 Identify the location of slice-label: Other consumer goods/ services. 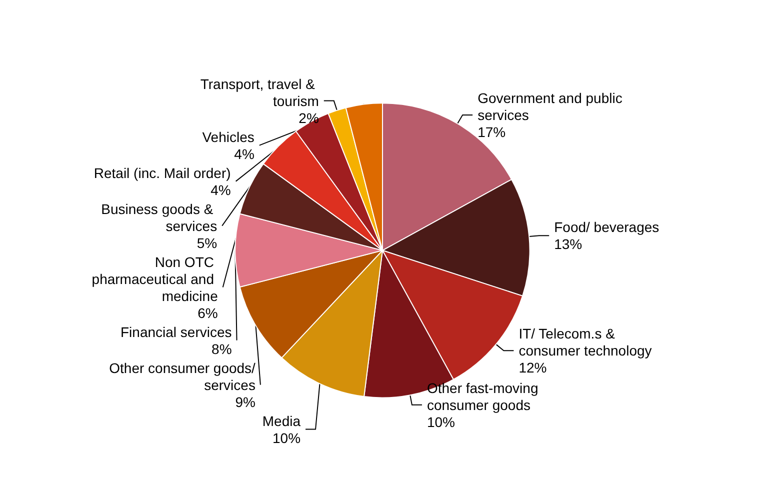
(182, 376).